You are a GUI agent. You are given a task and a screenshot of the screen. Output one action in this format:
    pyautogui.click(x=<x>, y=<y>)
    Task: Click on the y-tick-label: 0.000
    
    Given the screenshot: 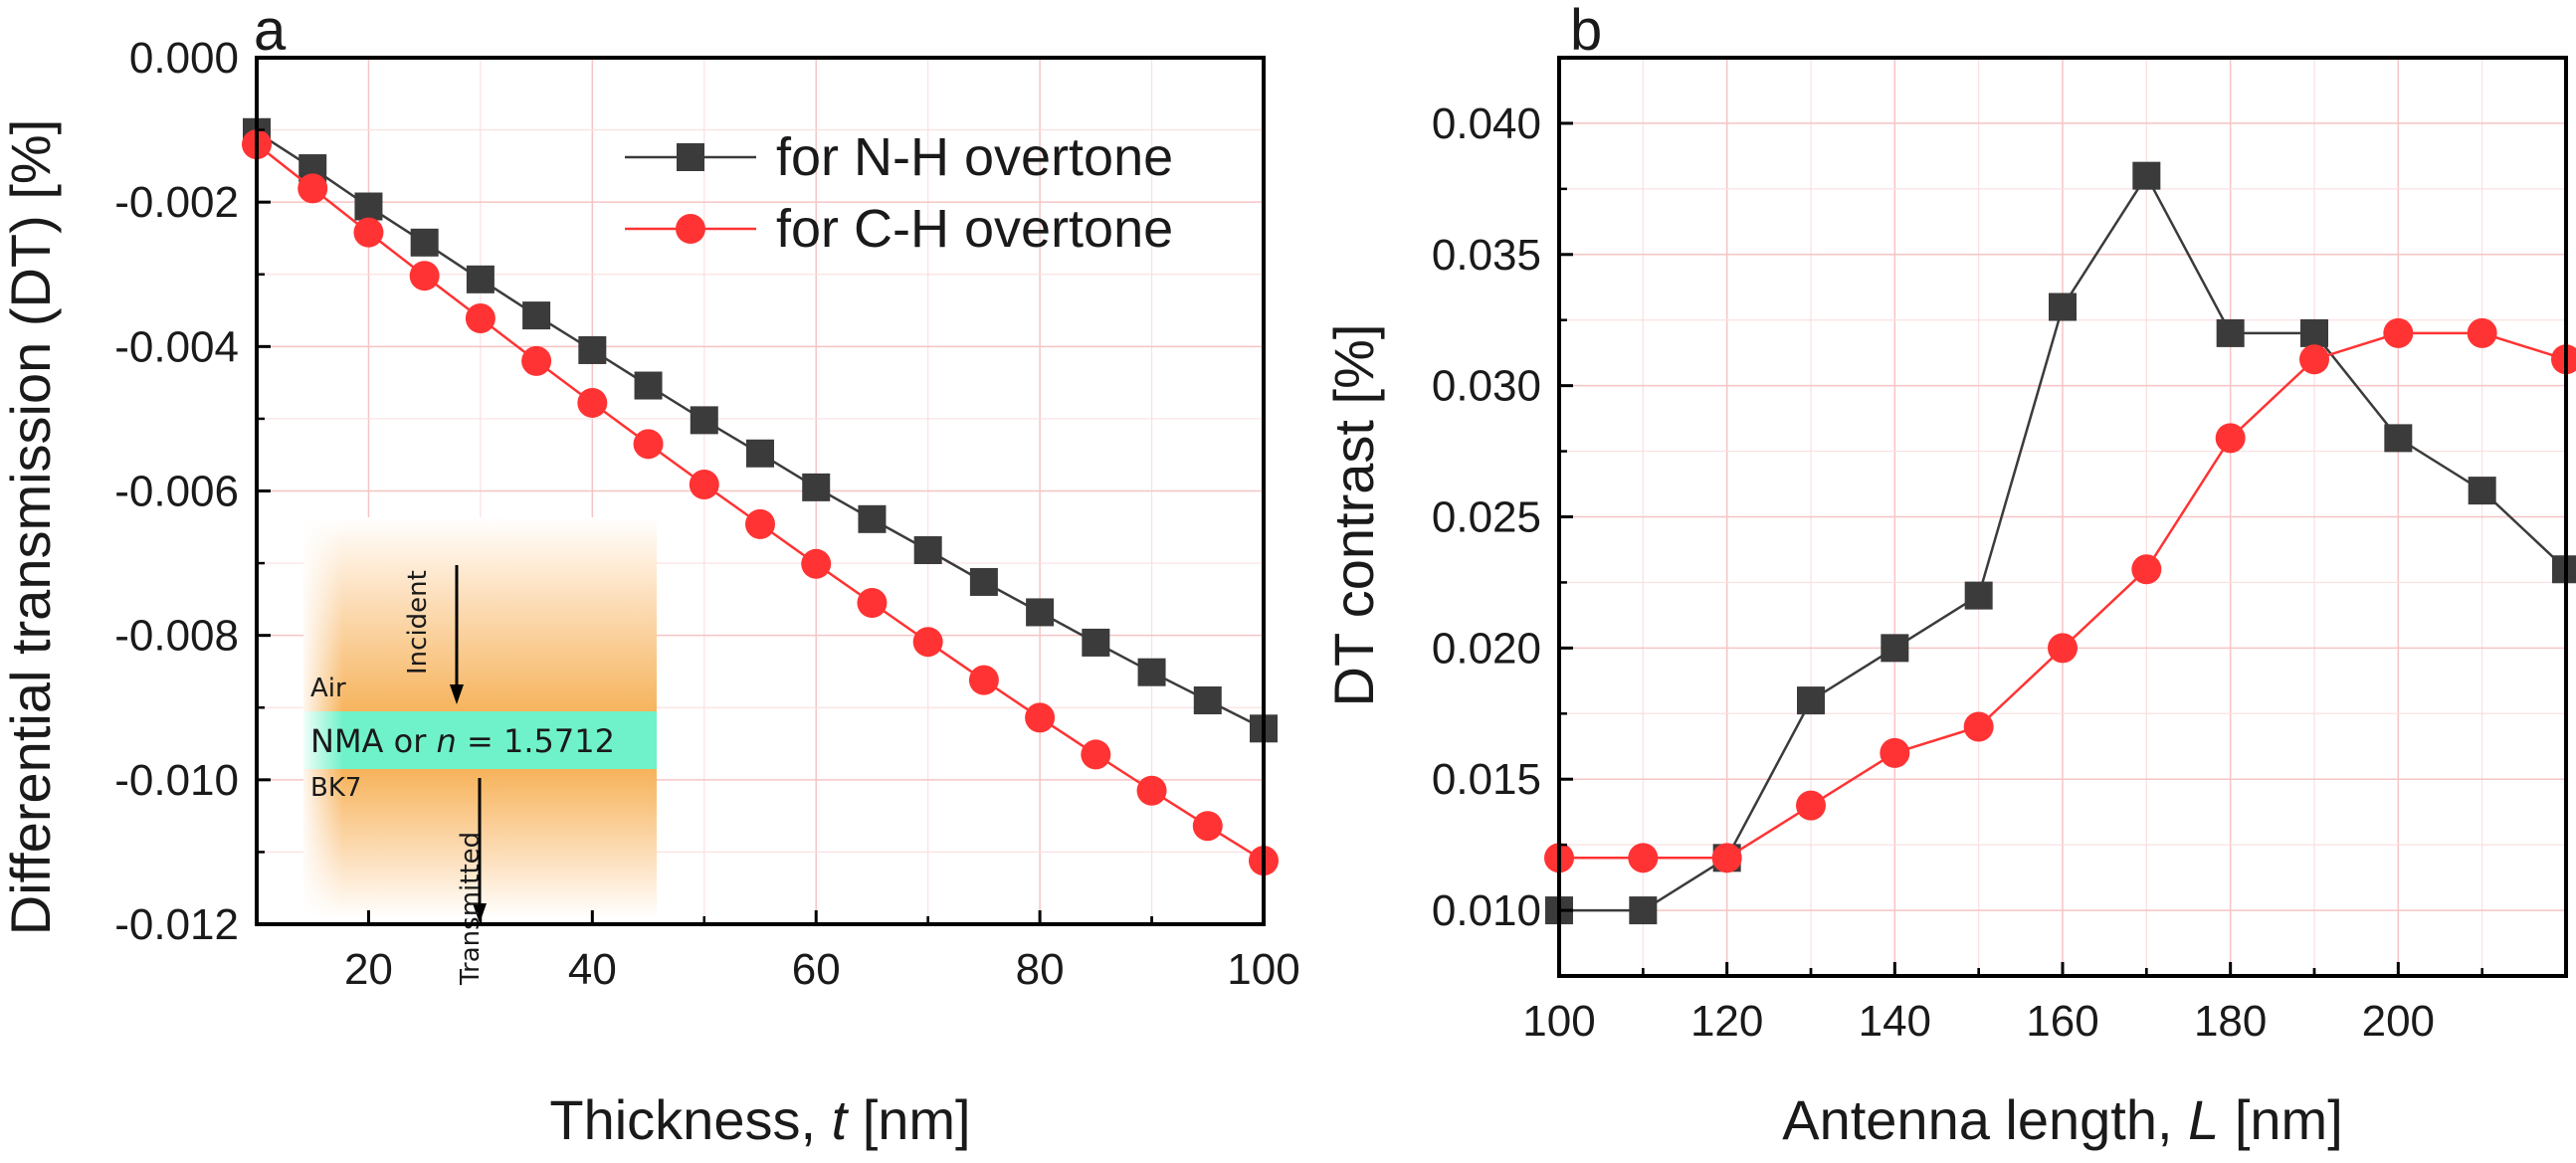 What is the action you would take?
    pyautogui.click(x=184, y=58)
    